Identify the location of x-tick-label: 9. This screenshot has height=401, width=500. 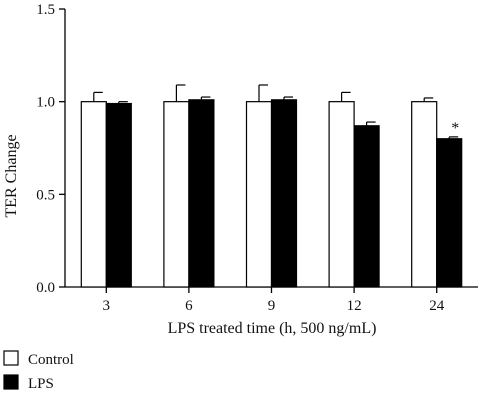
(272, 306).